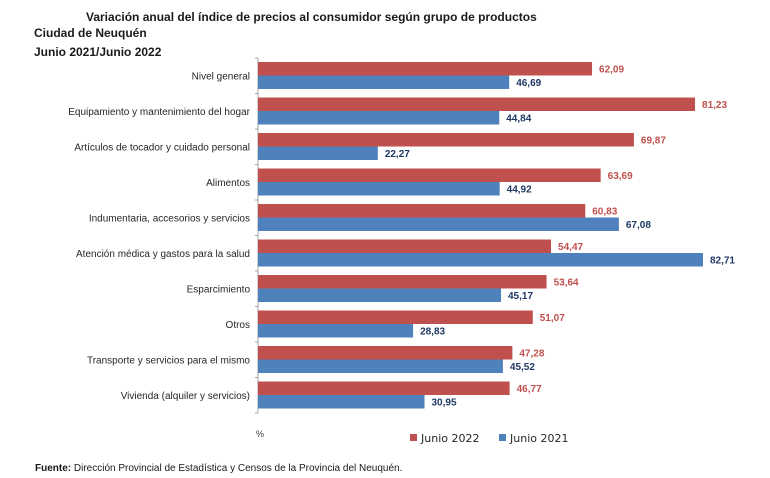  Describe the element at coordinates (163, 254) in the screenshot. I see `category-label: Atención médica y gastos para la salud` at that location.